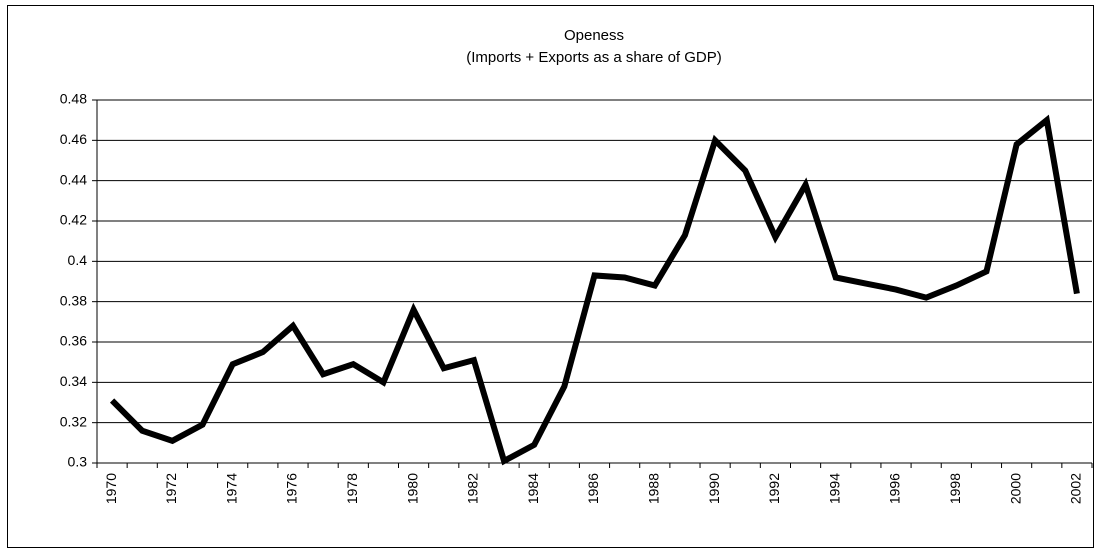  What do you see at coordinates (73, 139) in the screenshot?
I see `y-tick-label: 0.46` at bounding box center [73, 139].